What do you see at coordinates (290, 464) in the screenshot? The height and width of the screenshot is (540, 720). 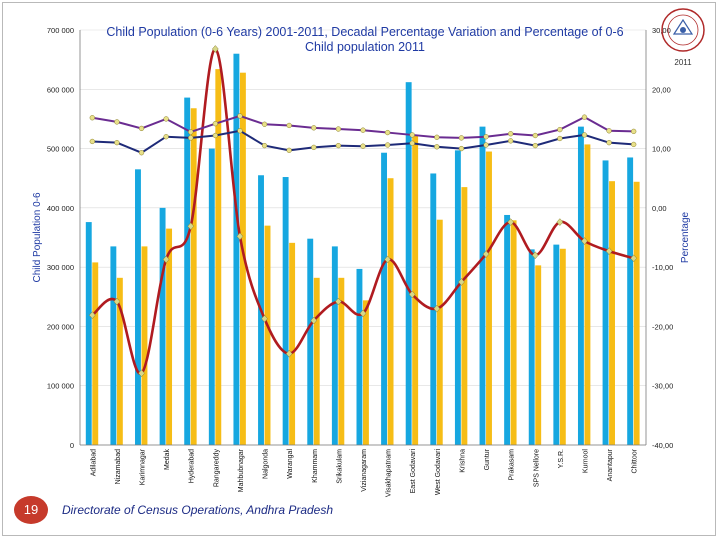 I see `category-label: Warangal` at bounding box center [290, 464].